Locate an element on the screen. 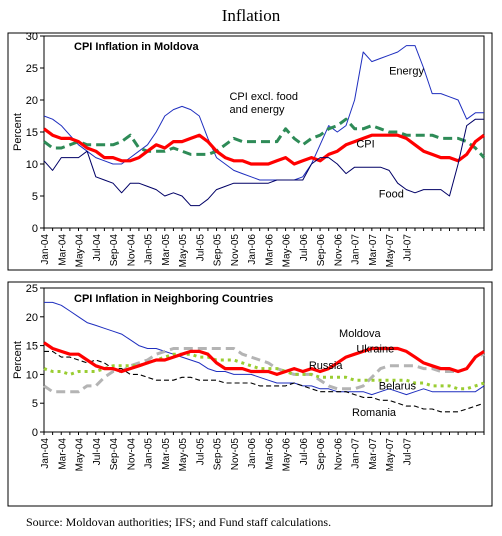 The width and height of the screenshot is (502, 536). series-annotation: Belarus is located at coordinates (398, 386).